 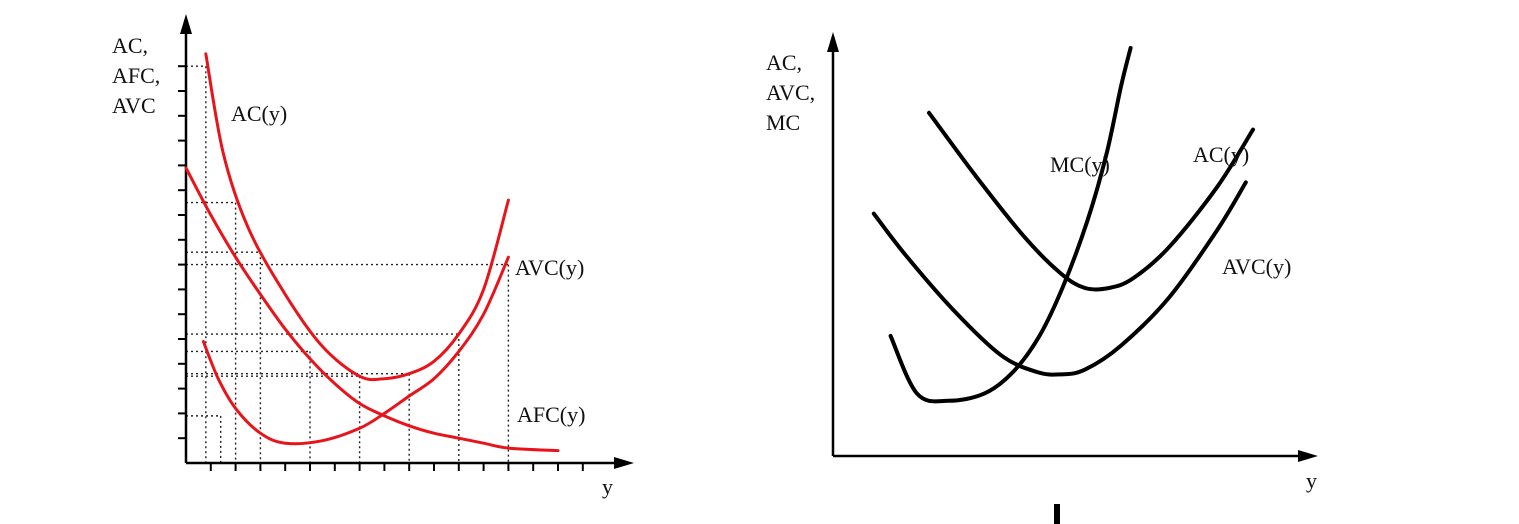 What do you see at coordinates (1080, 164) in the screenshot?
I see `right-label-mc: MC(y)` at bounding box center [1080, 164].